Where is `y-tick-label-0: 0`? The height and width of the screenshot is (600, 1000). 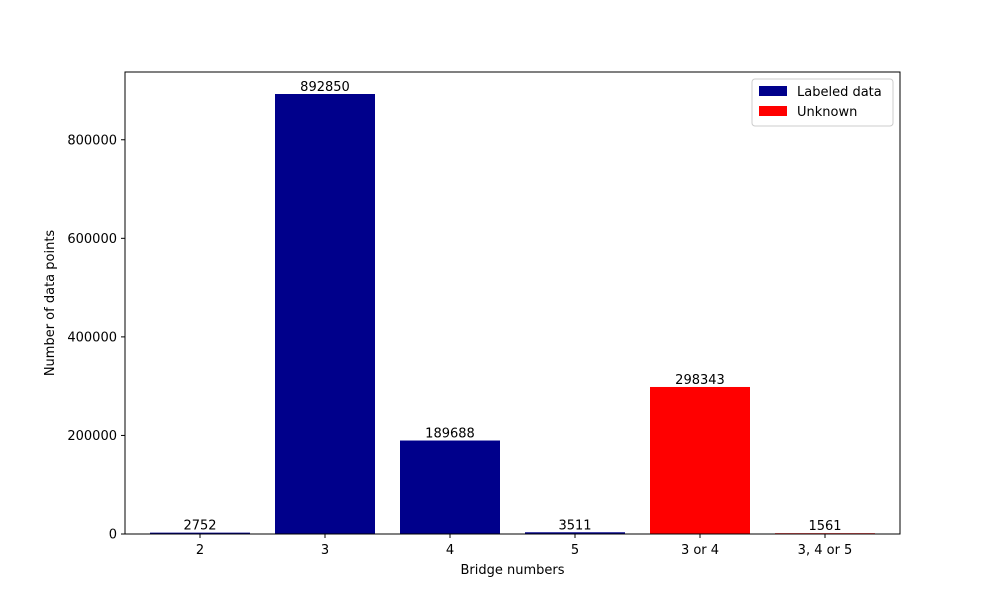 y-tick-label-0: 0 is located at coordinates (113, 535).